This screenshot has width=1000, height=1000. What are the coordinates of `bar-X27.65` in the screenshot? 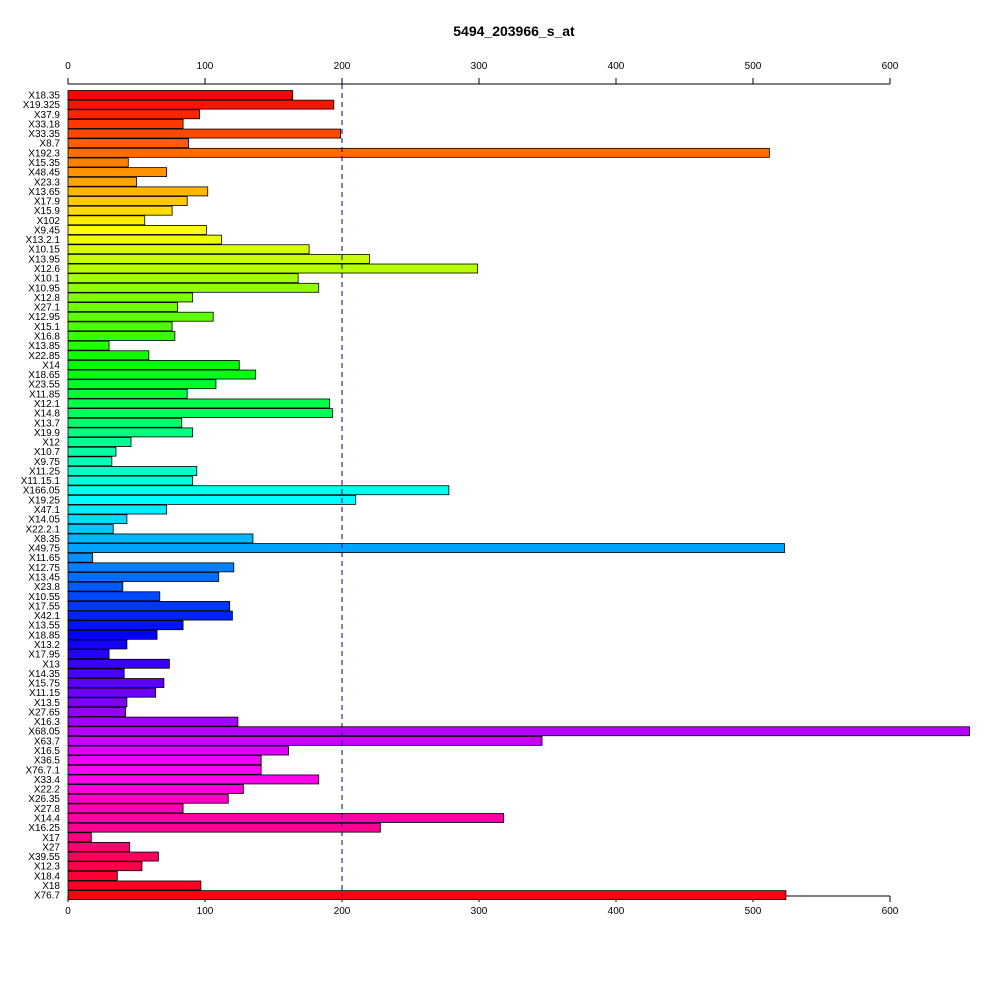 It's located at (96, 712).